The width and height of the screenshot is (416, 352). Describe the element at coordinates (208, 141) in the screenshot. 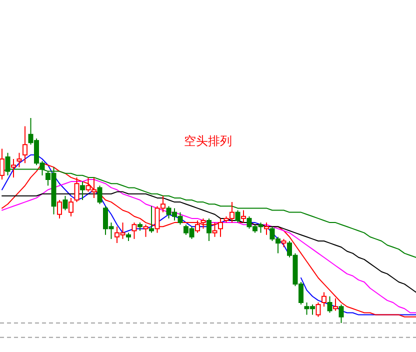

I see `annotation: 空头排列` at that location.